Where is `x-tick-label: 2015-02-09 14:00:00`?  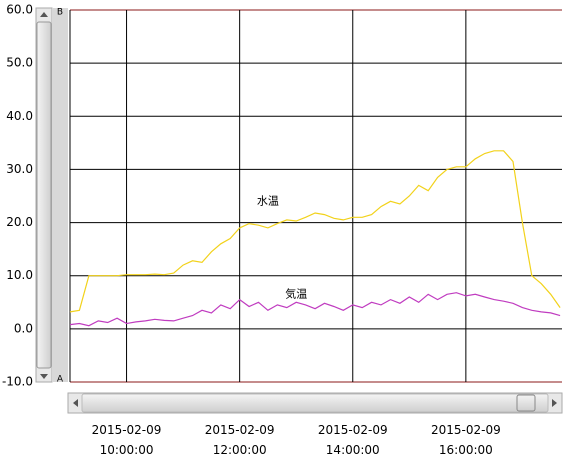
x-tick-label: 2015-02-09 14:00:00 is located at coordinates (352, 440).